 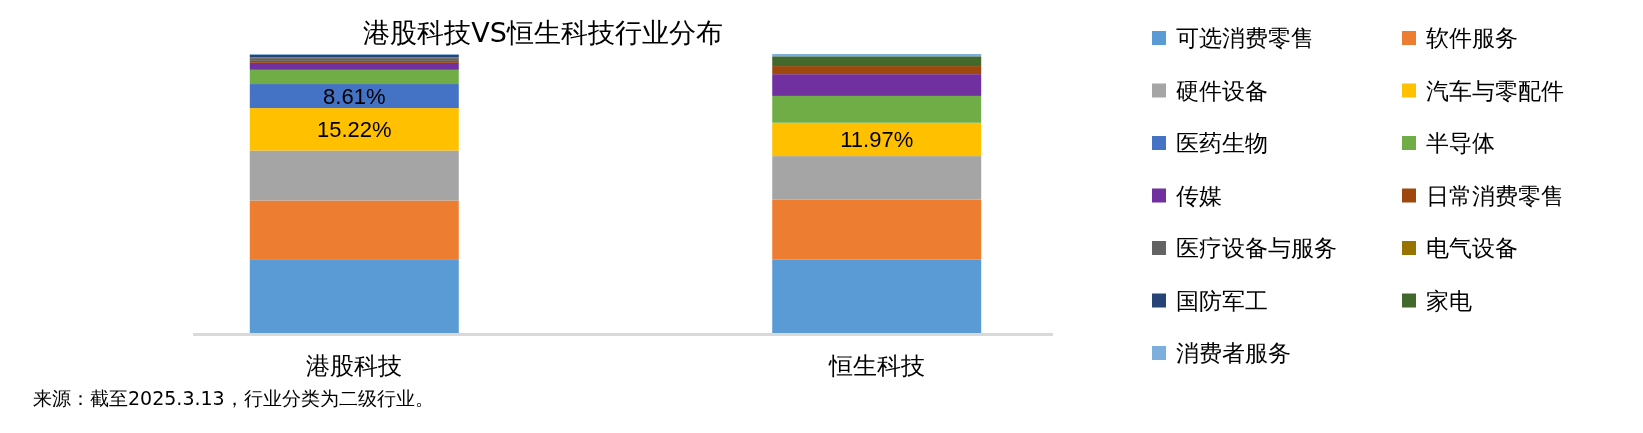 I want to click on legend-label: 汽车与零配件, so click(x=1495, y=90).